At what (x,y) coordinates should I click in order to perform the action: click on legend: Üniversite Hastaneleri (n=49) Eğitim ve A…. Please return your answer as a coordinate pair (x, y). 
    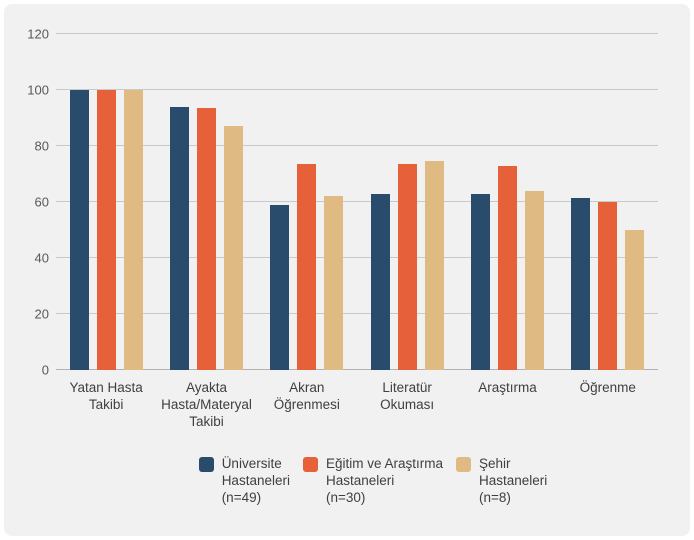
    Looking at the image, I should click on (362, 480).